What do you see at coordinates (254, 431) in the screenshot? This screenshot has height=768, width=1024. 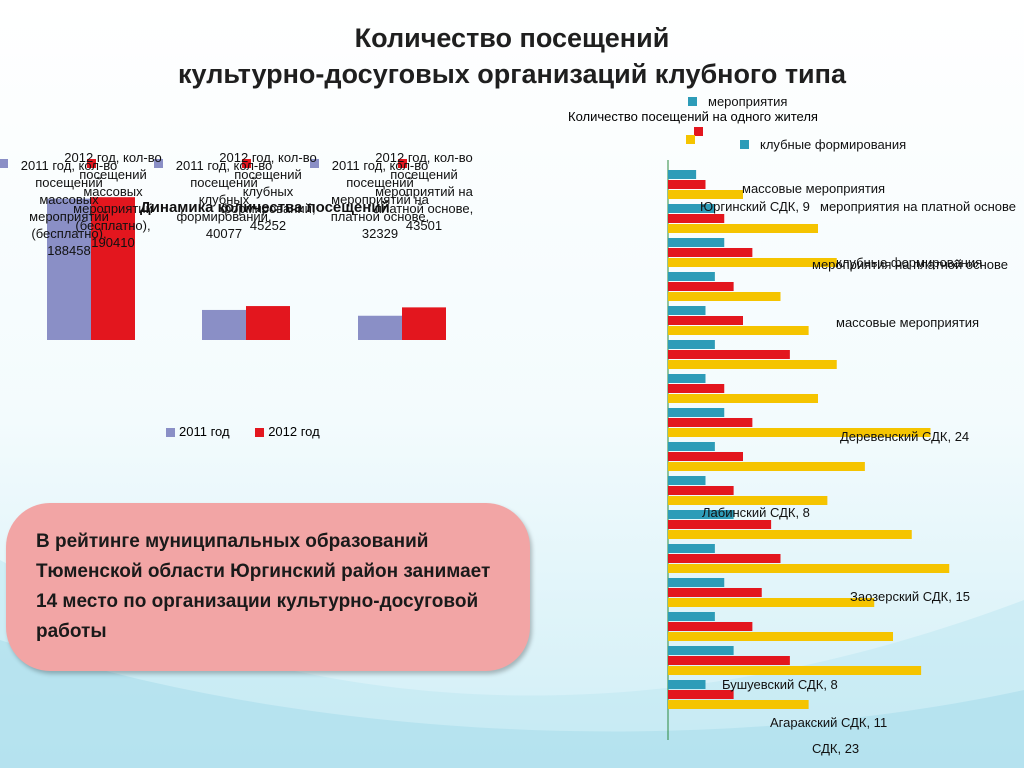 I see `chart1-legend: 2011 год 2012 год` at bounding box center [254, 431].